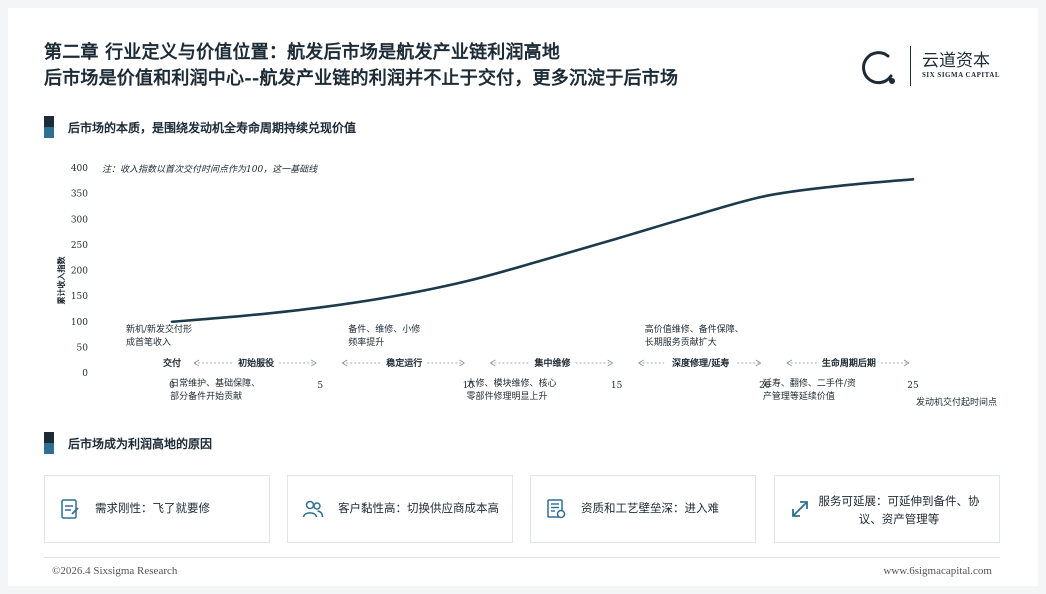 The width and height of the screenshot is (1046, 594). Describe the element at coordinates (937, 571) in the screenshot. I see `footer-website: www.6sigmacapital.com` at that location.